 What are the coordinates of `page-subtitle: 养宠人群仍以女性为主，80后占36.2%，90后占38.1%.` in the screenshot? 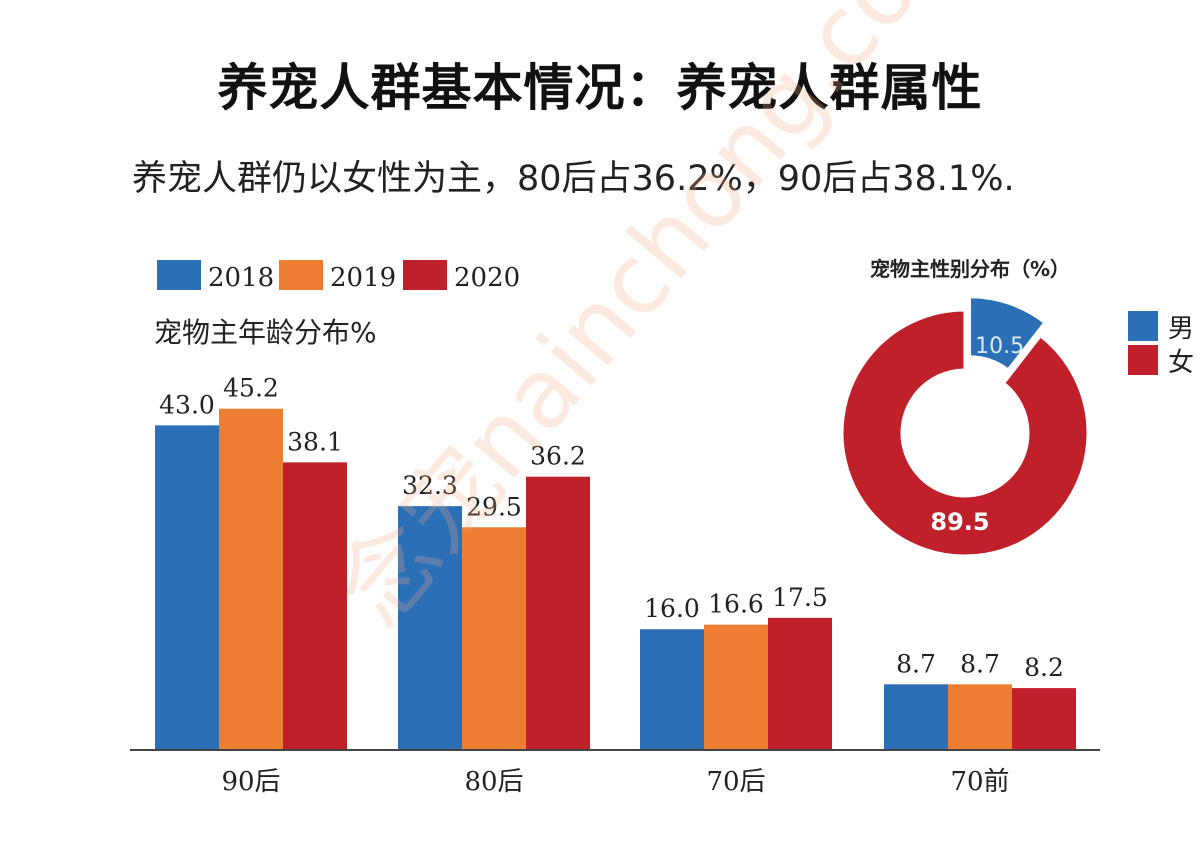 It's located at (573, 179).